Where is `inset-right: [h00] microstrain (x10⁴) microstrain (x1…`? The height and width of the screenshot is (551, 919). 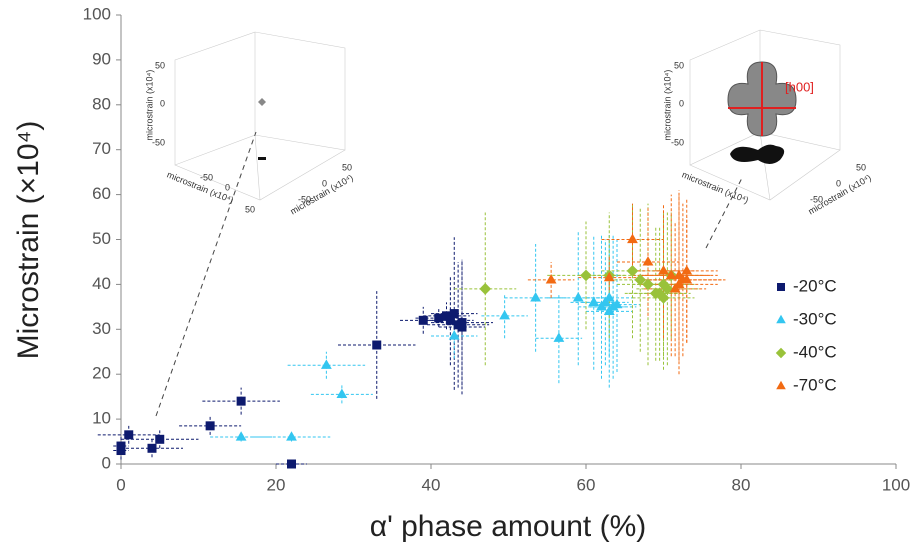 inset-right: [h00] microstrain (x10⁴) microstrain (x1… is located at coordinates (767, 139).